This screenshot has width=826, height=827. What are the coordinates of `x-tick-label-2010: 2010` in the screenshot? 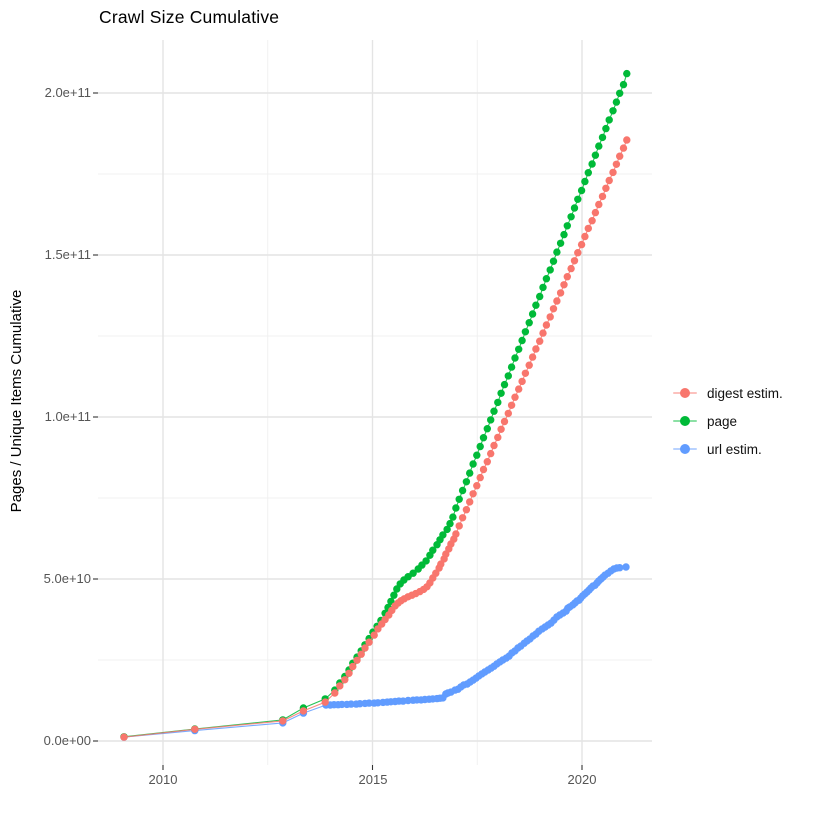 It's located at (163, 779).